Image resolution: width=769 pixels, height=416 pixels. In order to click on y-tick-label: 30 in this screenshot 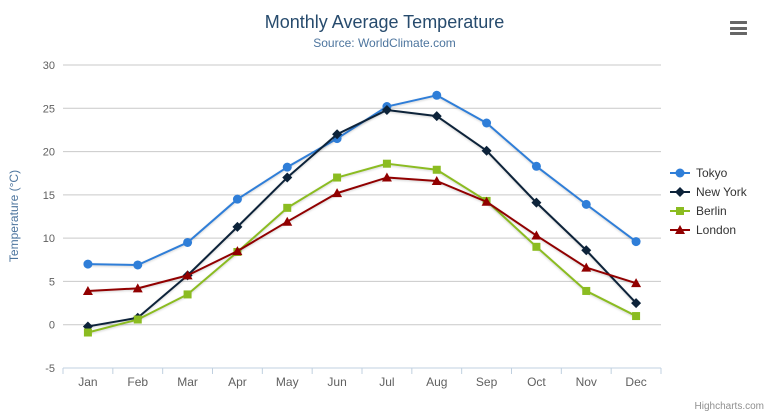, I will do `click(49, 66)`.